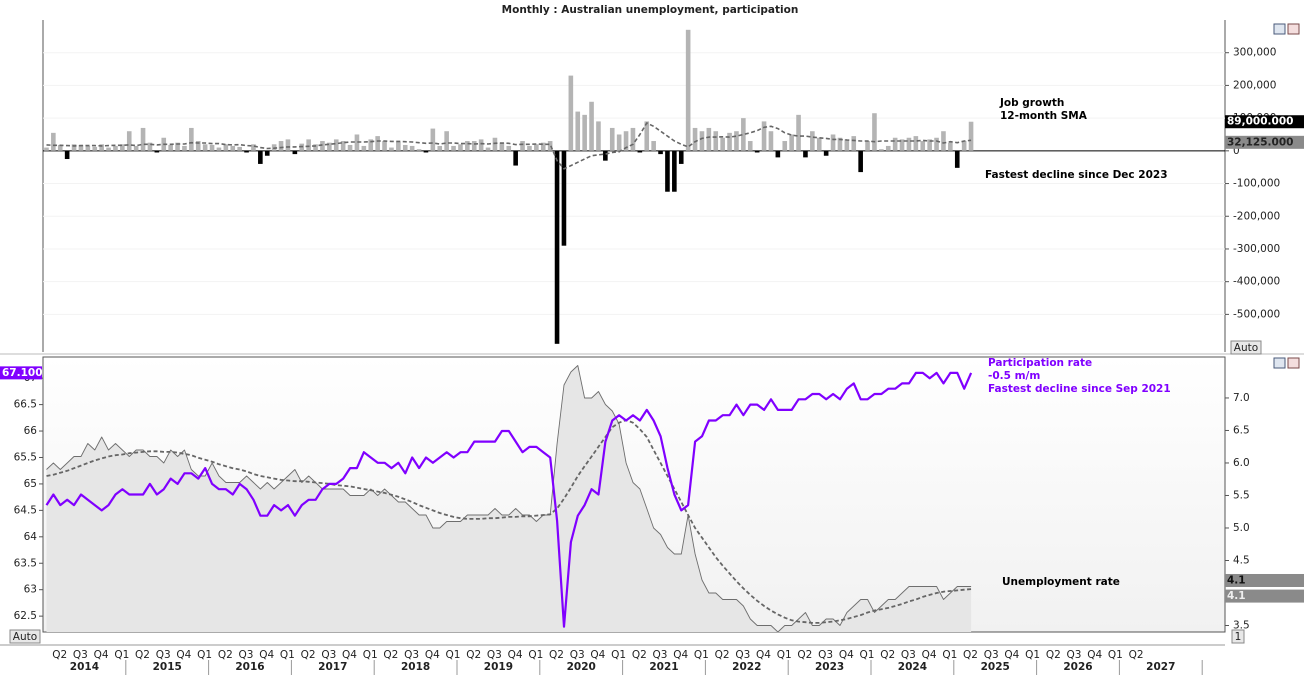 The width and height of the screenshot is (1304, 675). I want to click on y2-tick-label: 4.5, so click(1241, 560).